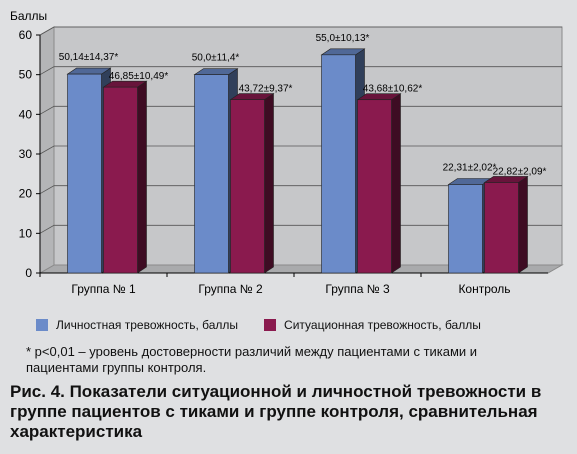  Describe the element at coordinates (89, 57) in the screenshot. I see `data-label: 50,14±14,37*` at that location.